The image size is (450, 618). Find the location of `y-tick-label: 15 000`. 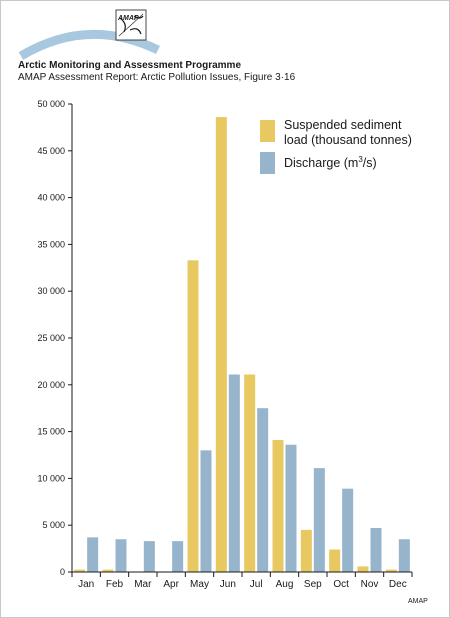

y-tick-label: 15 000 is located at coordinates (51, 432).